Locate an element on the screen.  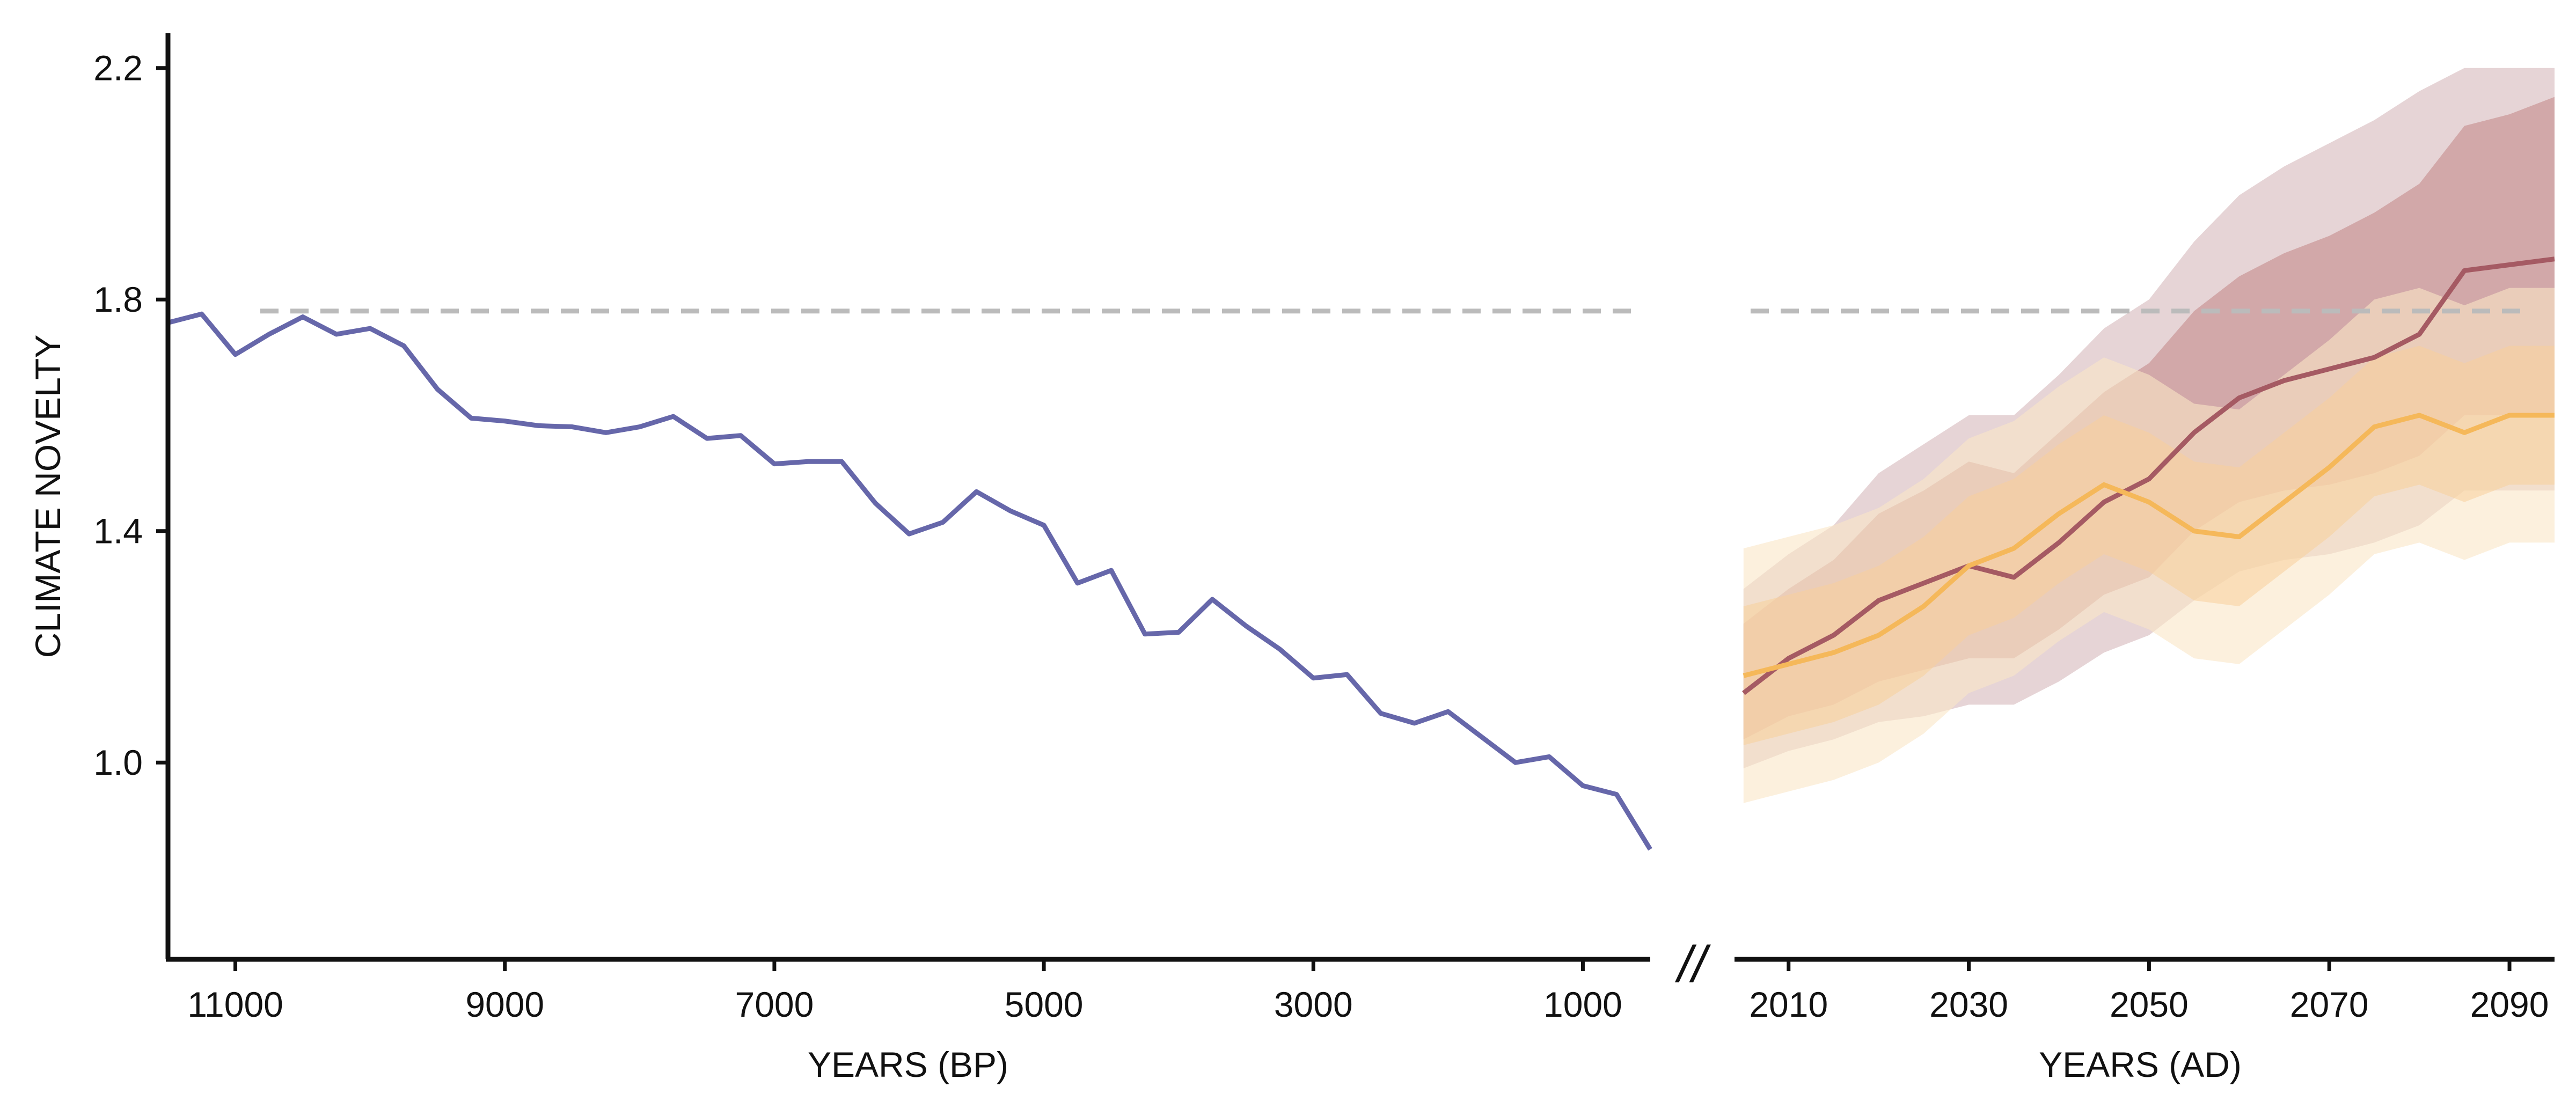
x-tick-label: 11000 is located at coordinates (235, 1004).